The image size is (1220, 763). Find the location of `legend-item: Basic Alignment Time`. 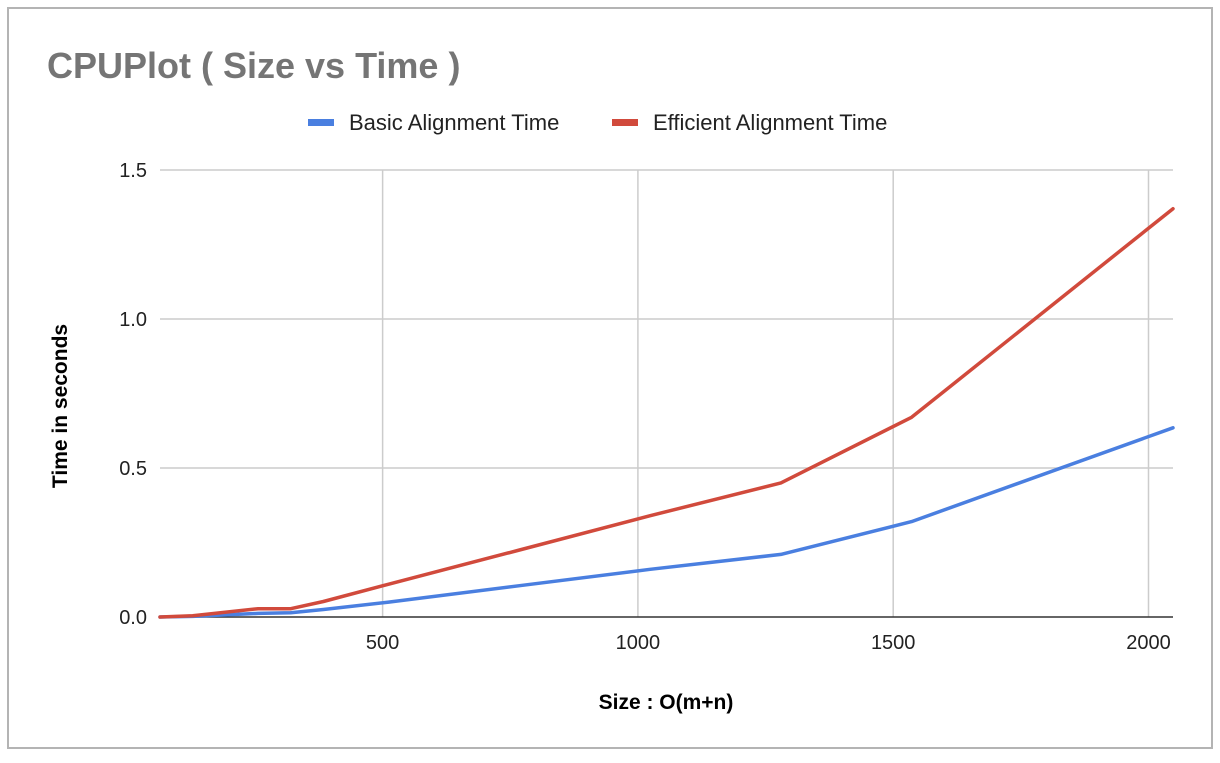

legend-item: Basic Alignment Time is located at coordinates (433, 122).